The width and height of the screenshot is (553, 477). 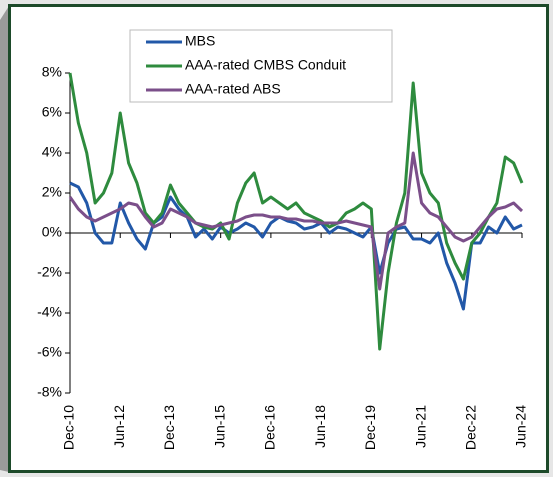 I want to click on x-tick-label: Dec-16, so click(x=270, y=427).